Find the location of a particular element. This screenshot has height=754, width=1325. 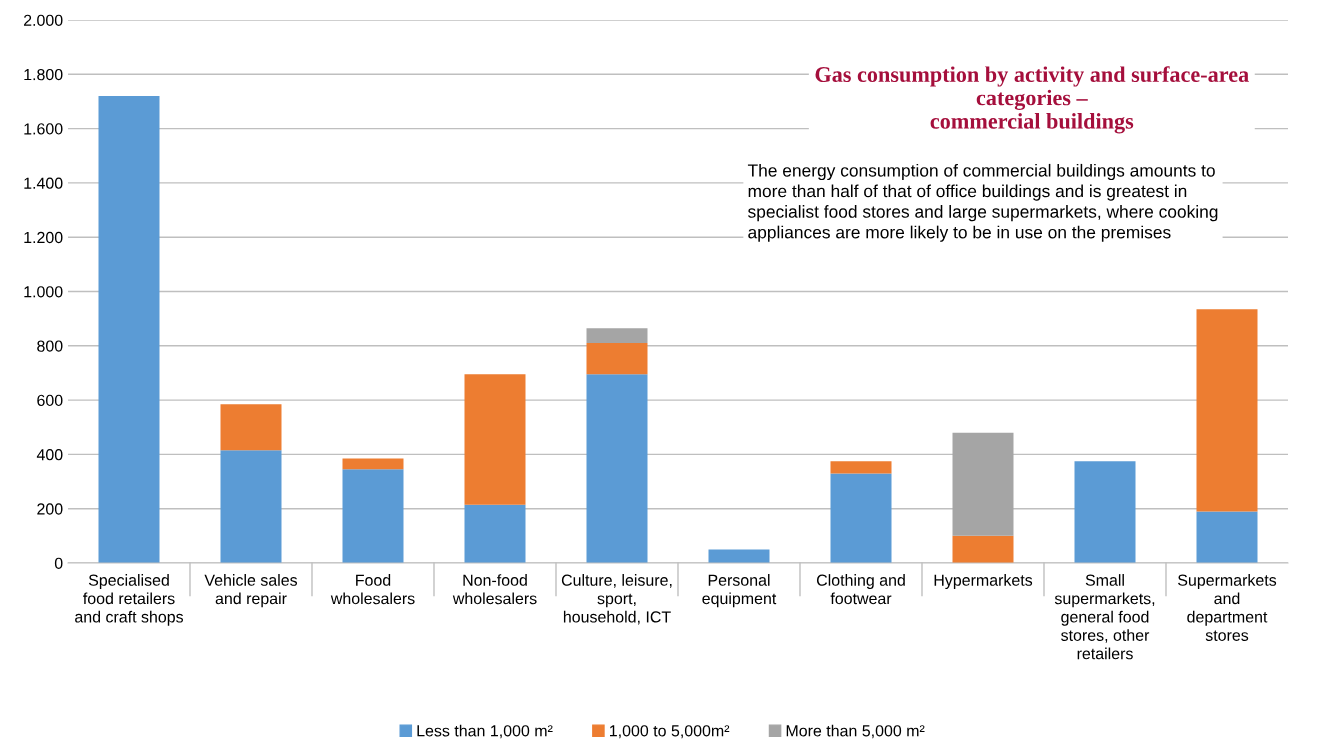

x-tick-label: Non-food wholesalers is located at coordinates (494, 589).